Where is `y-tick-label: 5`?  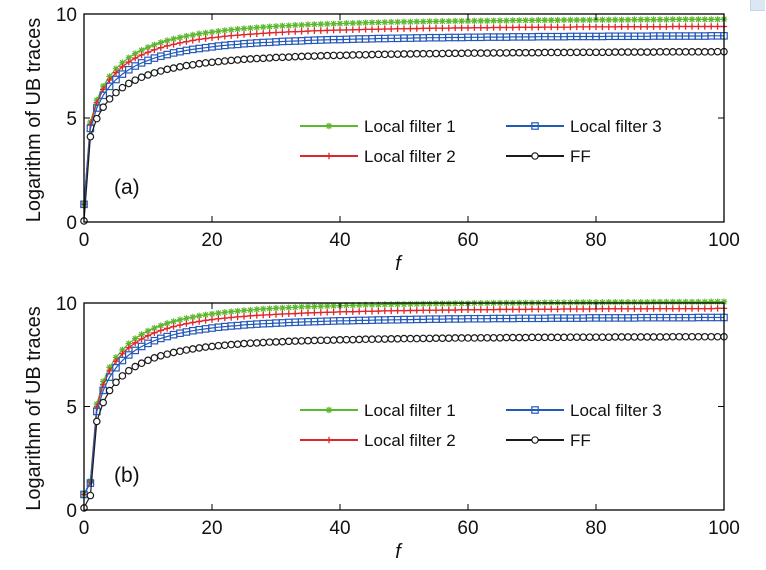 y-tick-label: 5 is located at coordinates (71, 408).